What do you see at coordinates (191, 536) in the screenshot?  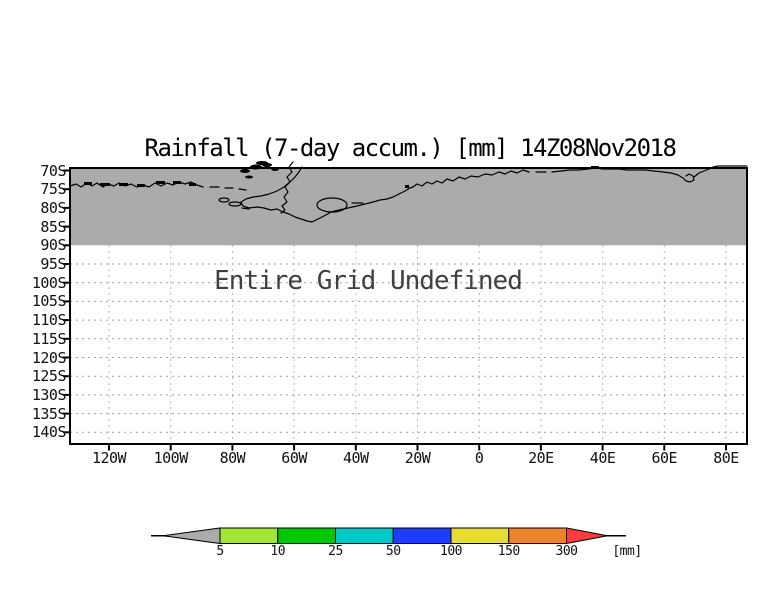 I see `colorbar-below-min-arrow` at bounding box center [191, 536].